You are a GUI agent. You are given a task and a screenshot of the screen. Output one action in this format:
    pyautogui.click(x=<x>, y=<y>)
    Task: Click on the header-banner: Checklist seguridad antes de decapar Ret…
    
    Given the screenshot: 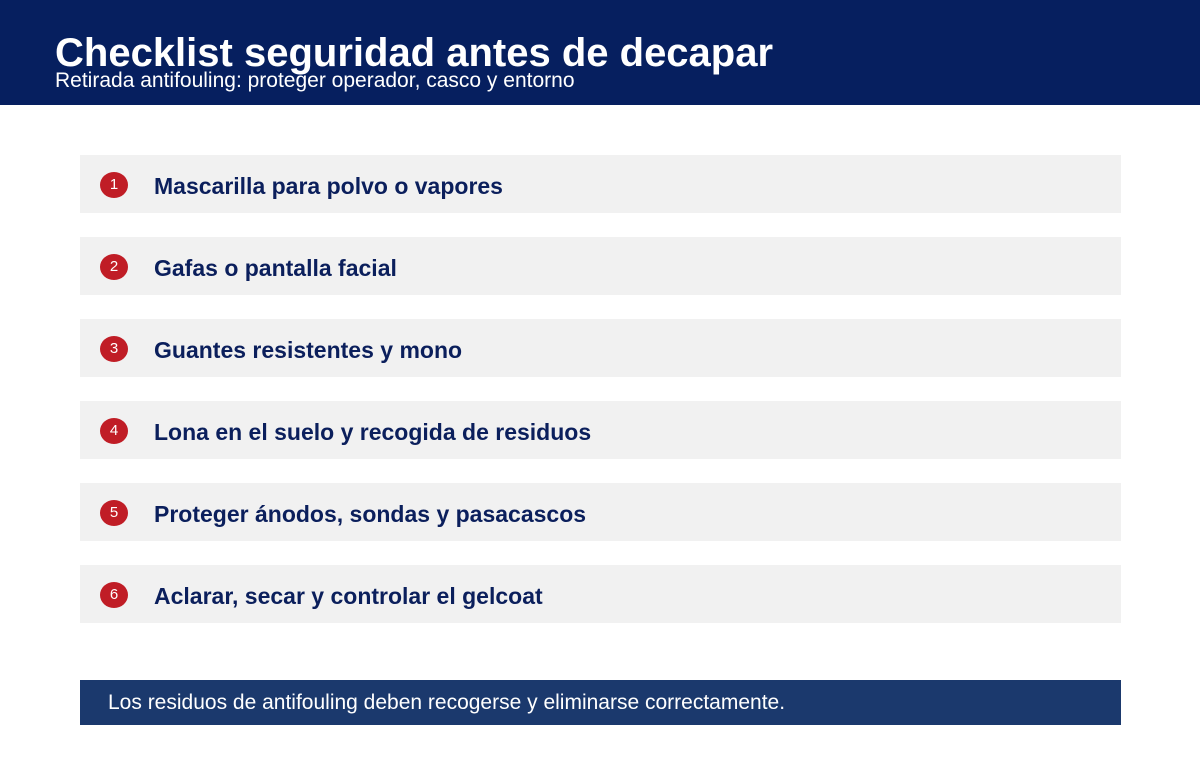 What is the action you would take?
    pyautogui.click(x=600, y=52)
    